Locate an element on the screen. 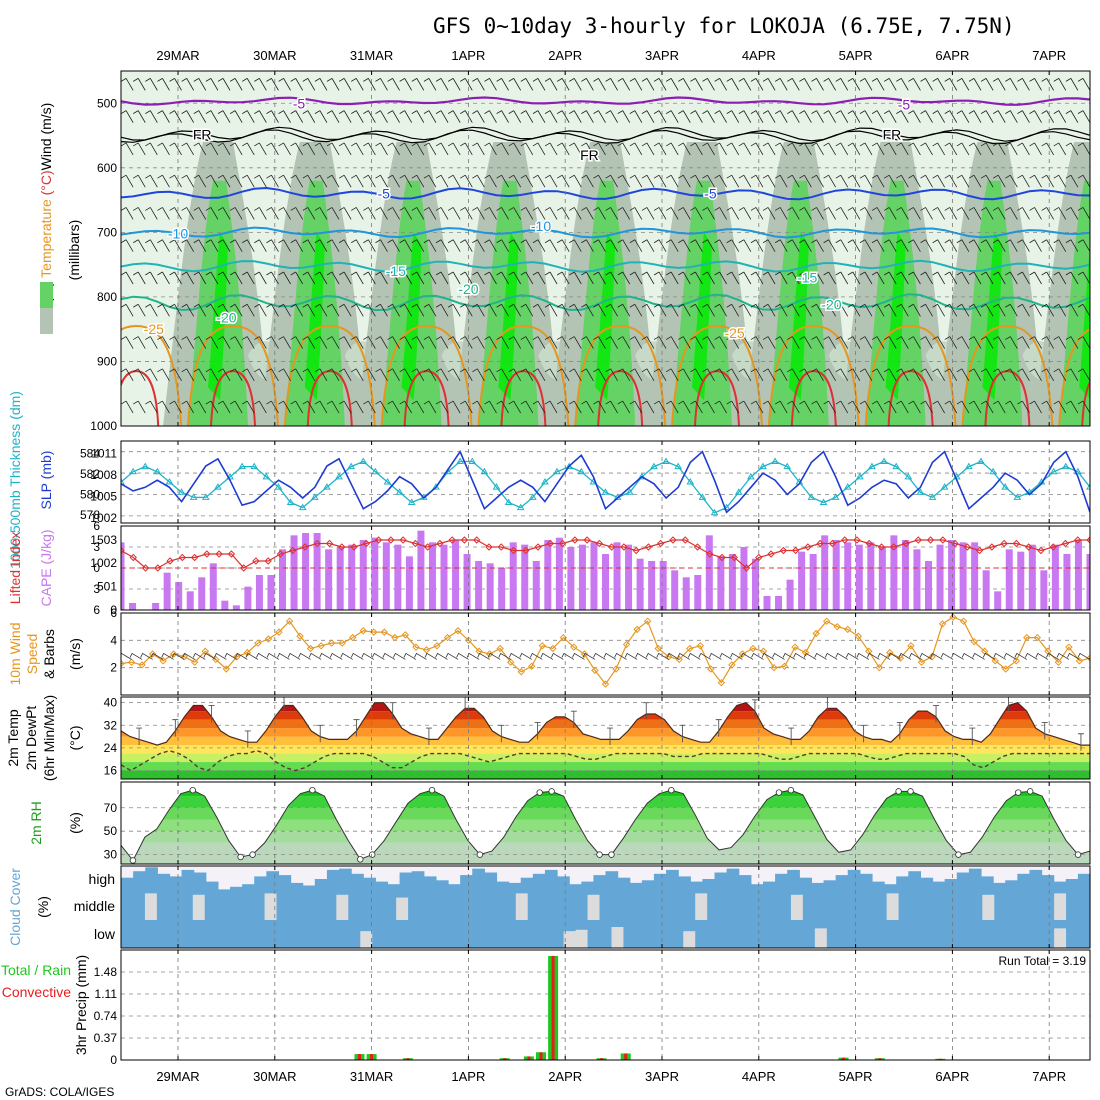 Image resolution: width=1100 pixels, height=1100 pixels. y-tick-label: 32 is located at coordinates (111, 725).